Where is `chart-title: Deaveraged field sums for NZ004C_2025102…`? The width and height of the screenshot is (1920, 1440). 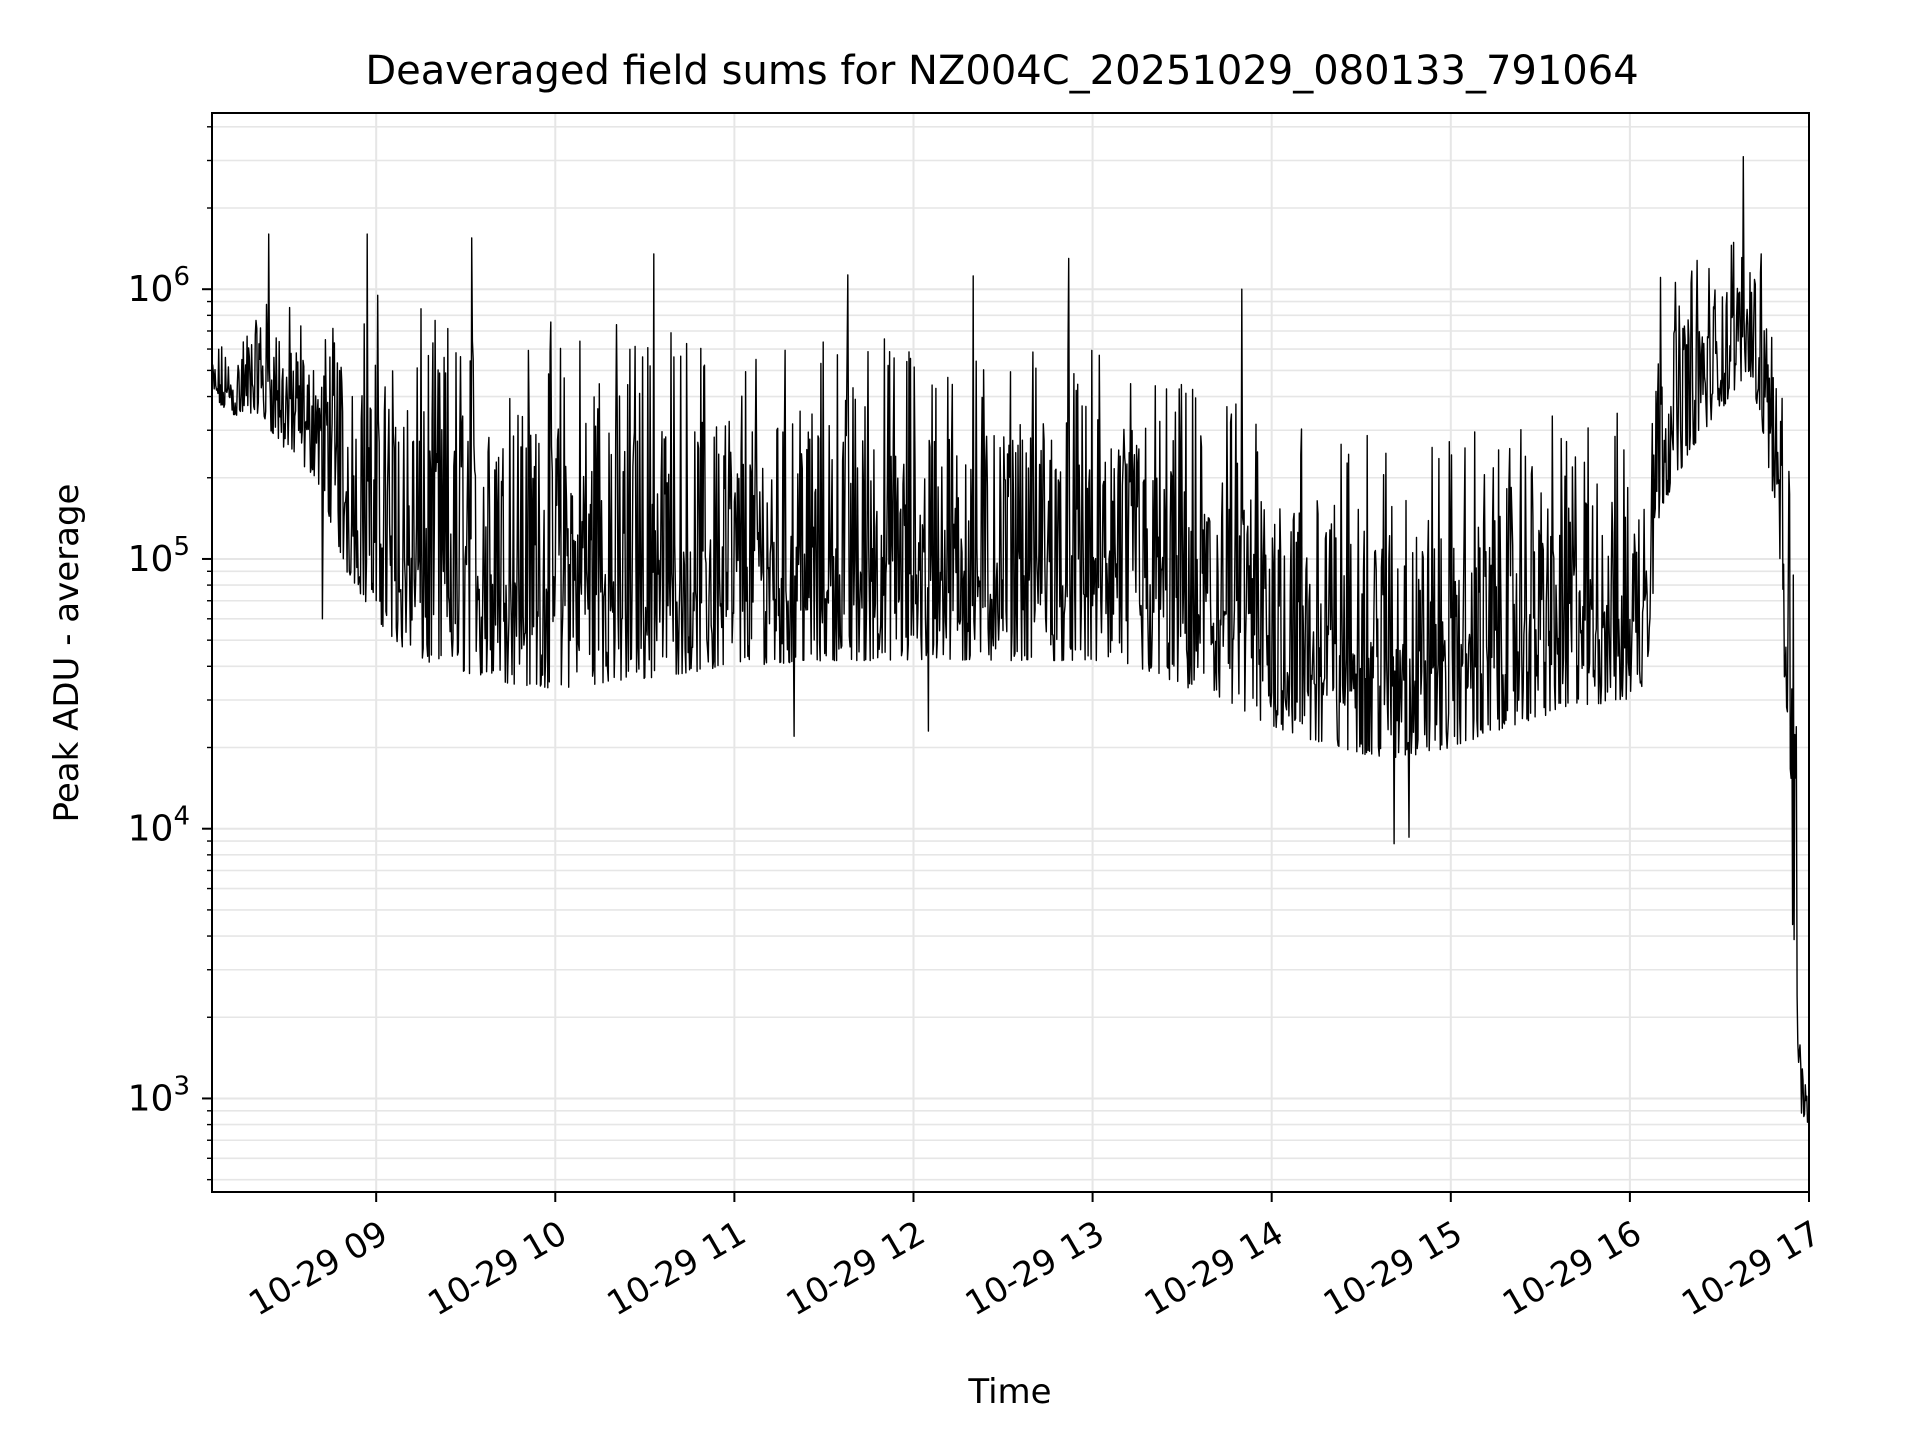 chart-title: Deaveraged field sums for NZ004C_2025102… is located at coordinates (1001, 71).